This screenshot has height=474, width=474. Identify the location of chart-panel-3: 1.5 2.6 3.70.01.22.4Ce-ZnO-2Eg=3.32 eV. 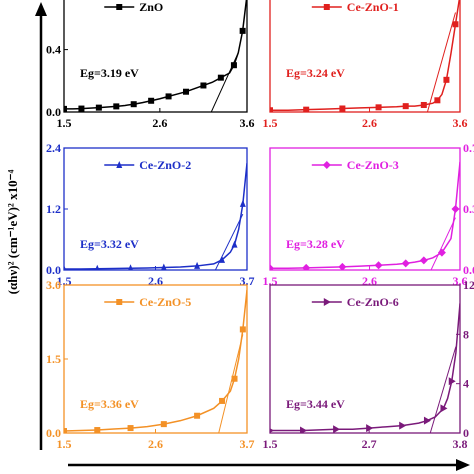
(150, 214).